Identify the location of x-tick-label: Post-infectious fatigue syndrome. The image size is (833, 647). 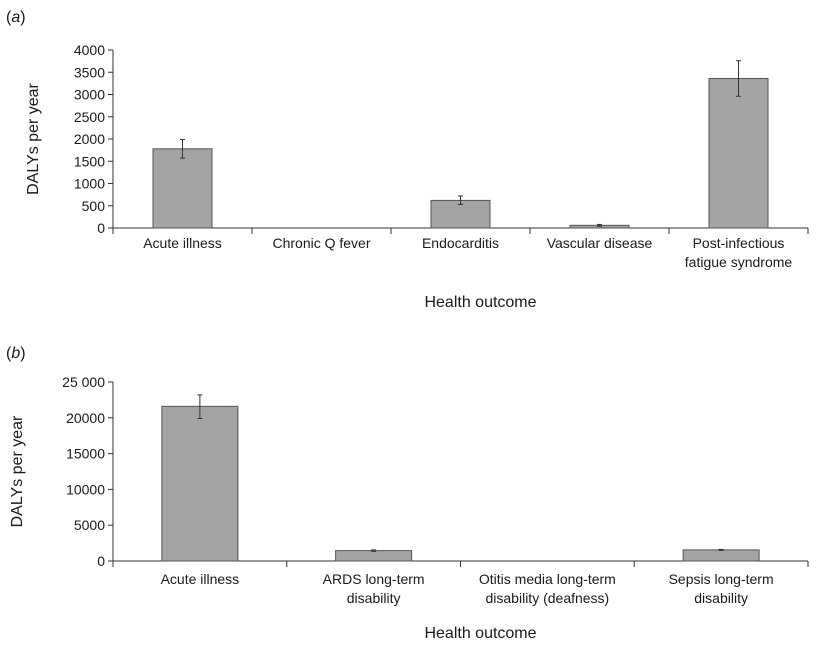
(739, 252).